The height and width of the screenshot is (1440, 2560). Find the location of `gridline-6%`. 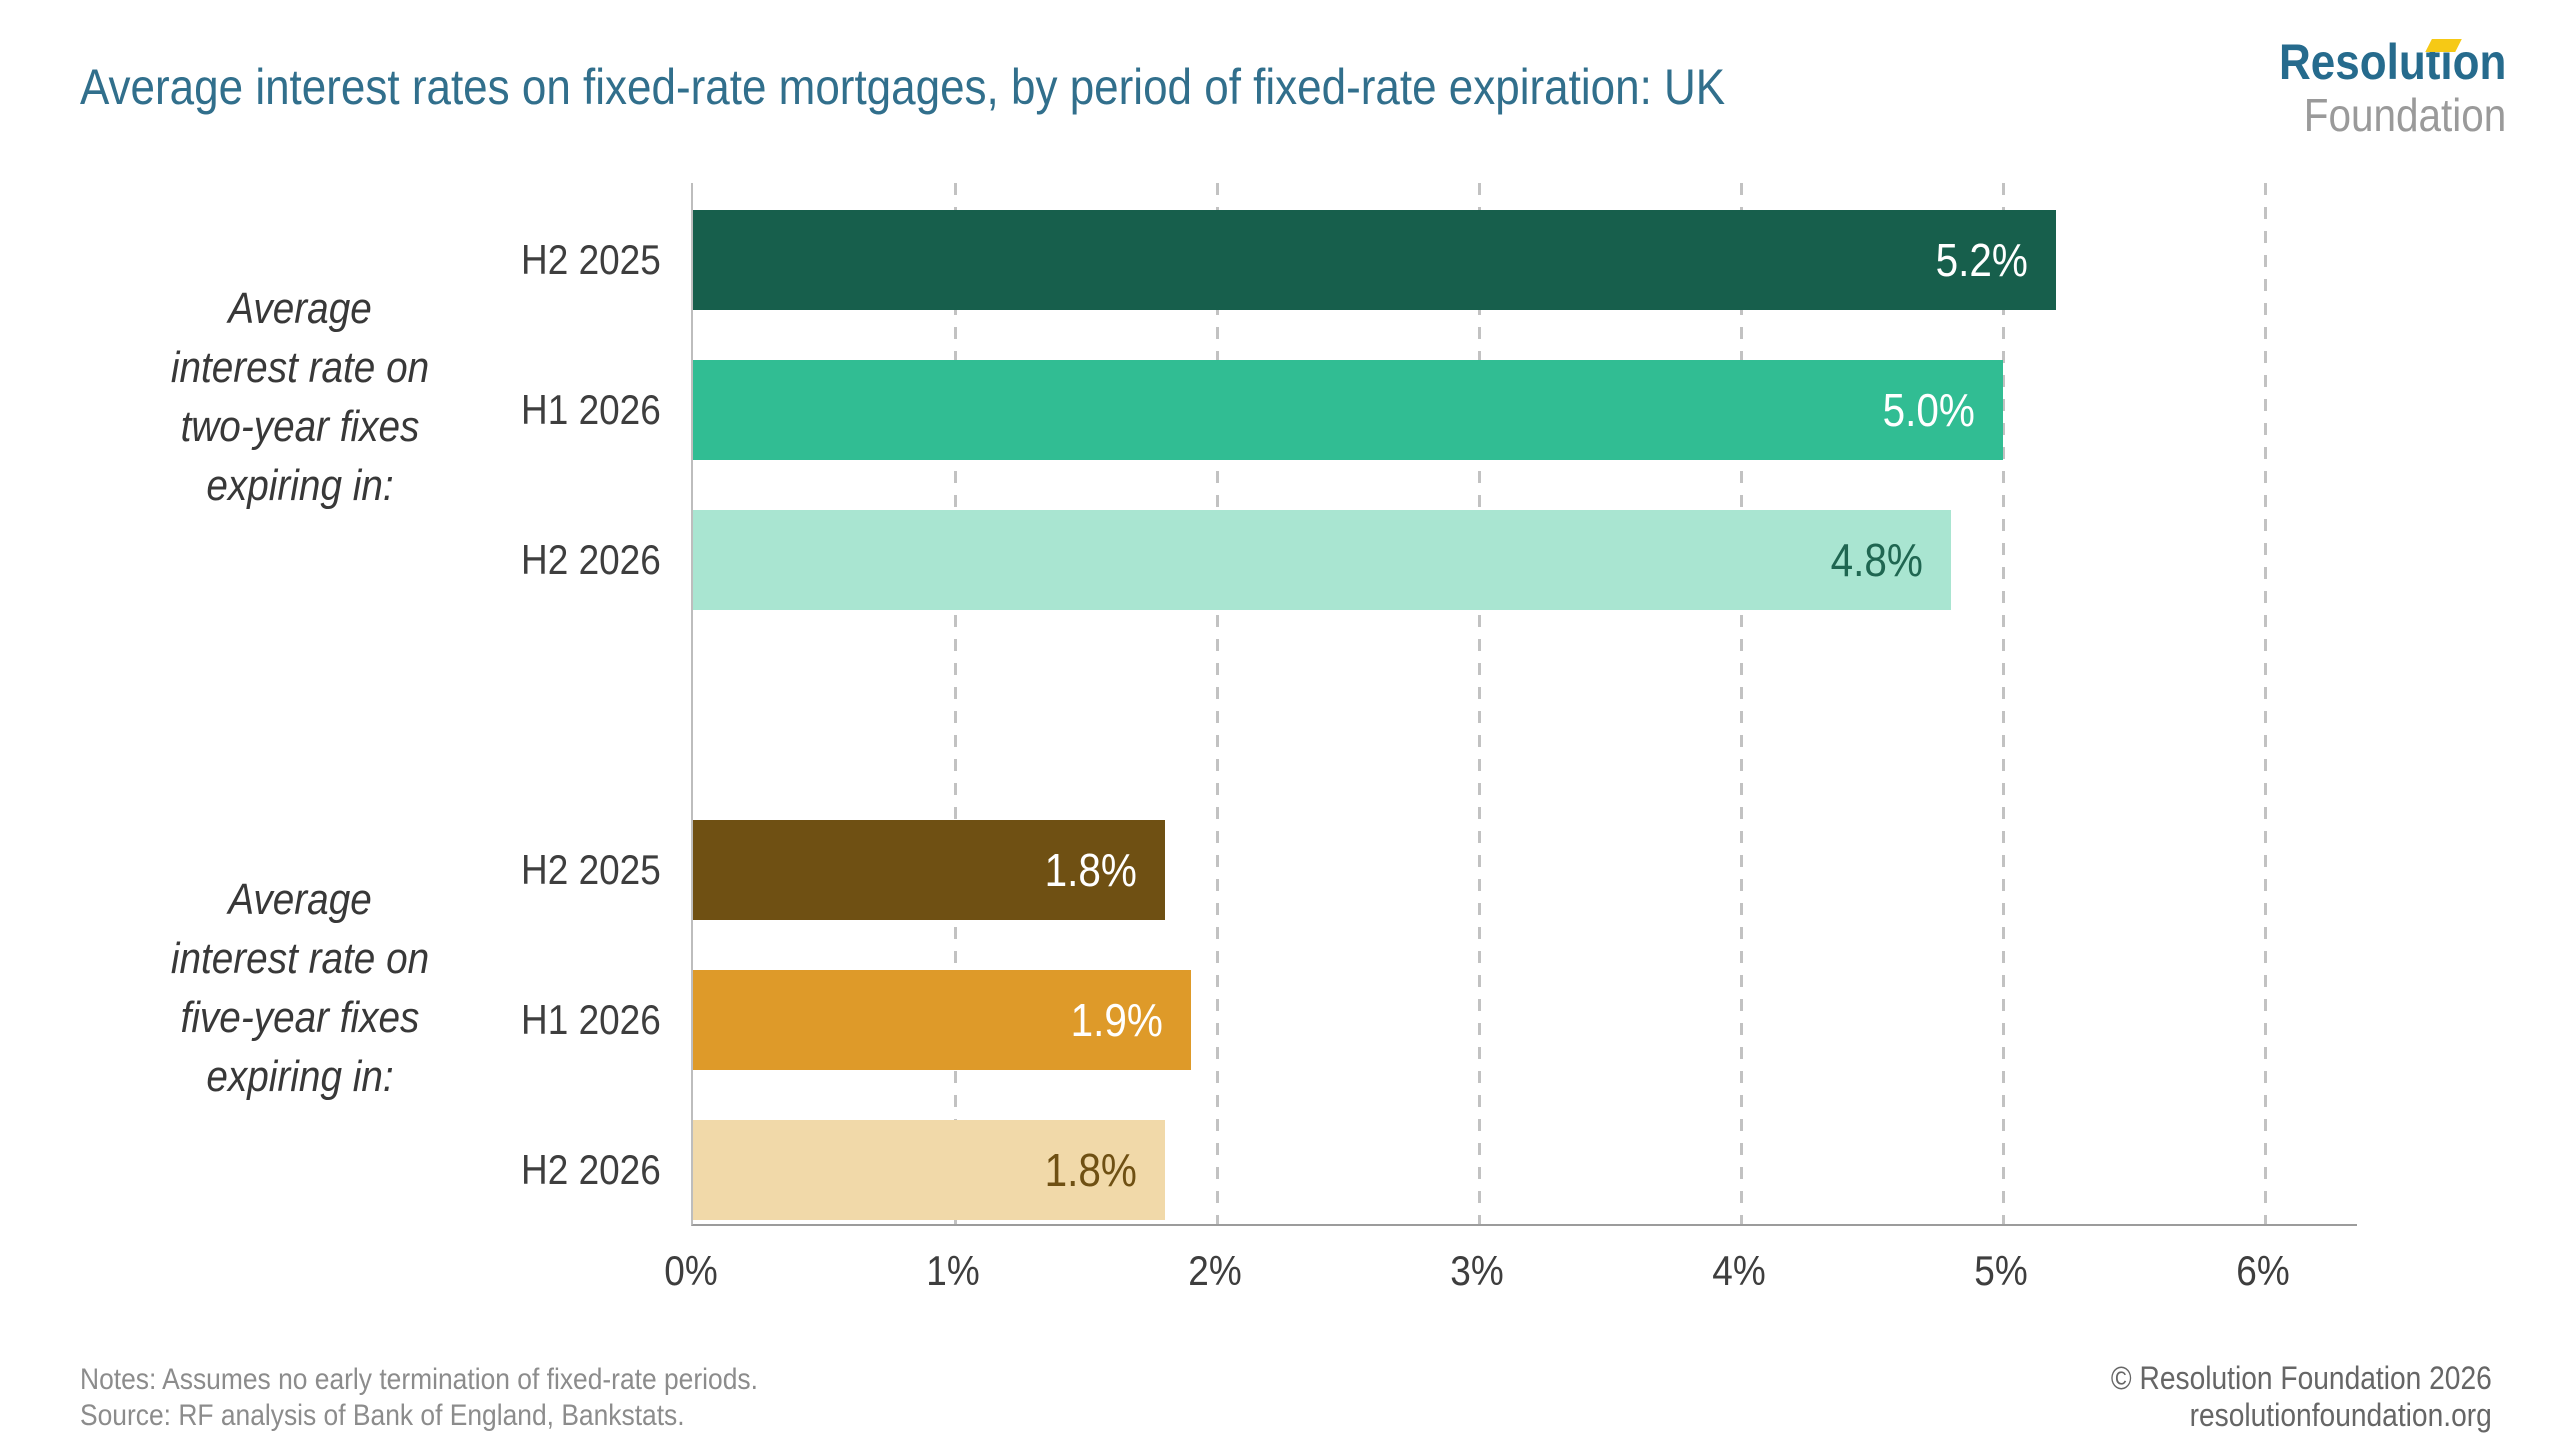

gridline-6% is located at coordinates (2266, 703).